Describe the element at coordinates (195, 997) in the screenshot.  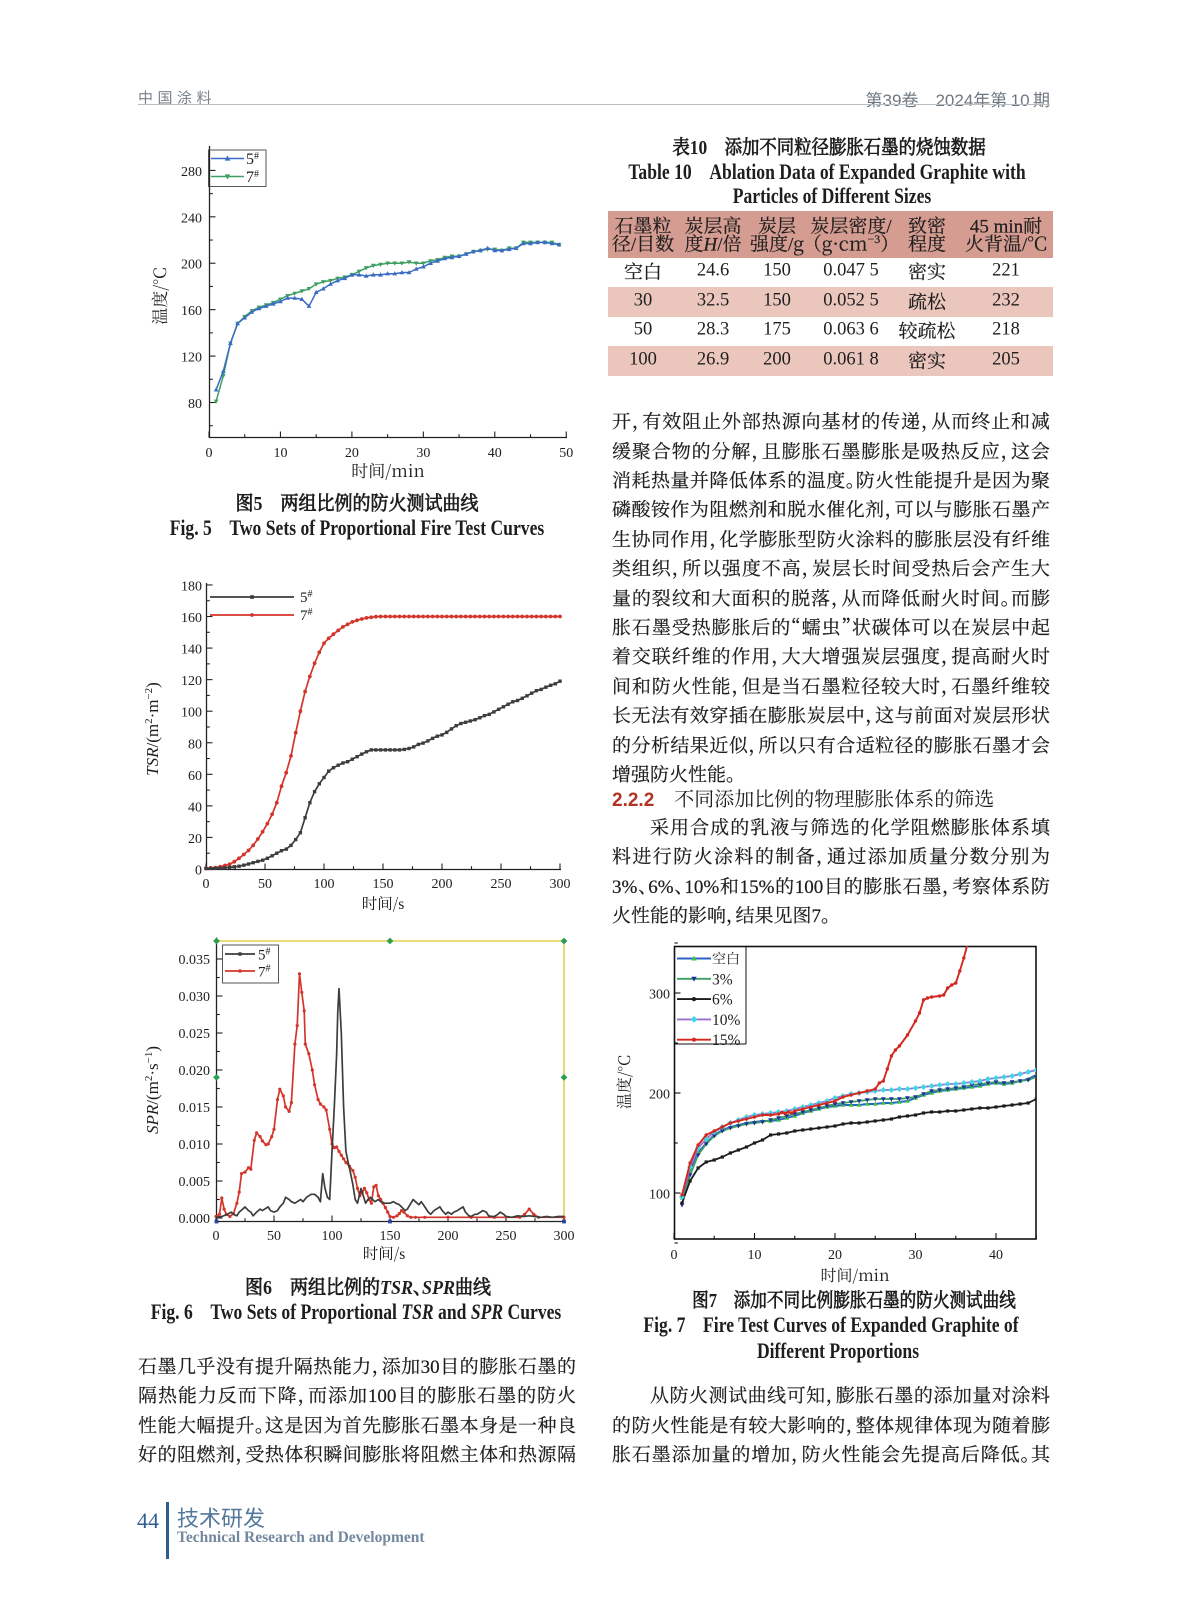
I see `svg-text: 0.030` at that location.